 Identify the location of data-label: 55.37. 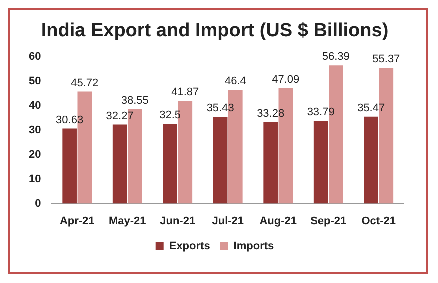
(386, 60).